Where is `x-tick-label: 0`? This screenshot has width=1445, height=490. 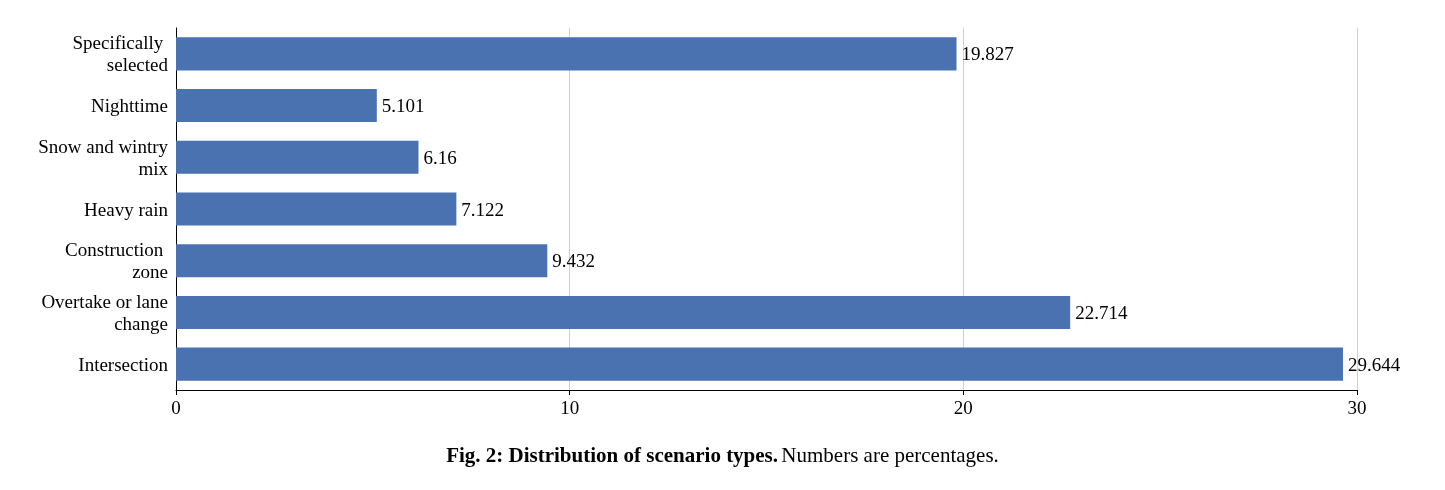
x-tick-label: 0 is located at coordinates (176, 407).